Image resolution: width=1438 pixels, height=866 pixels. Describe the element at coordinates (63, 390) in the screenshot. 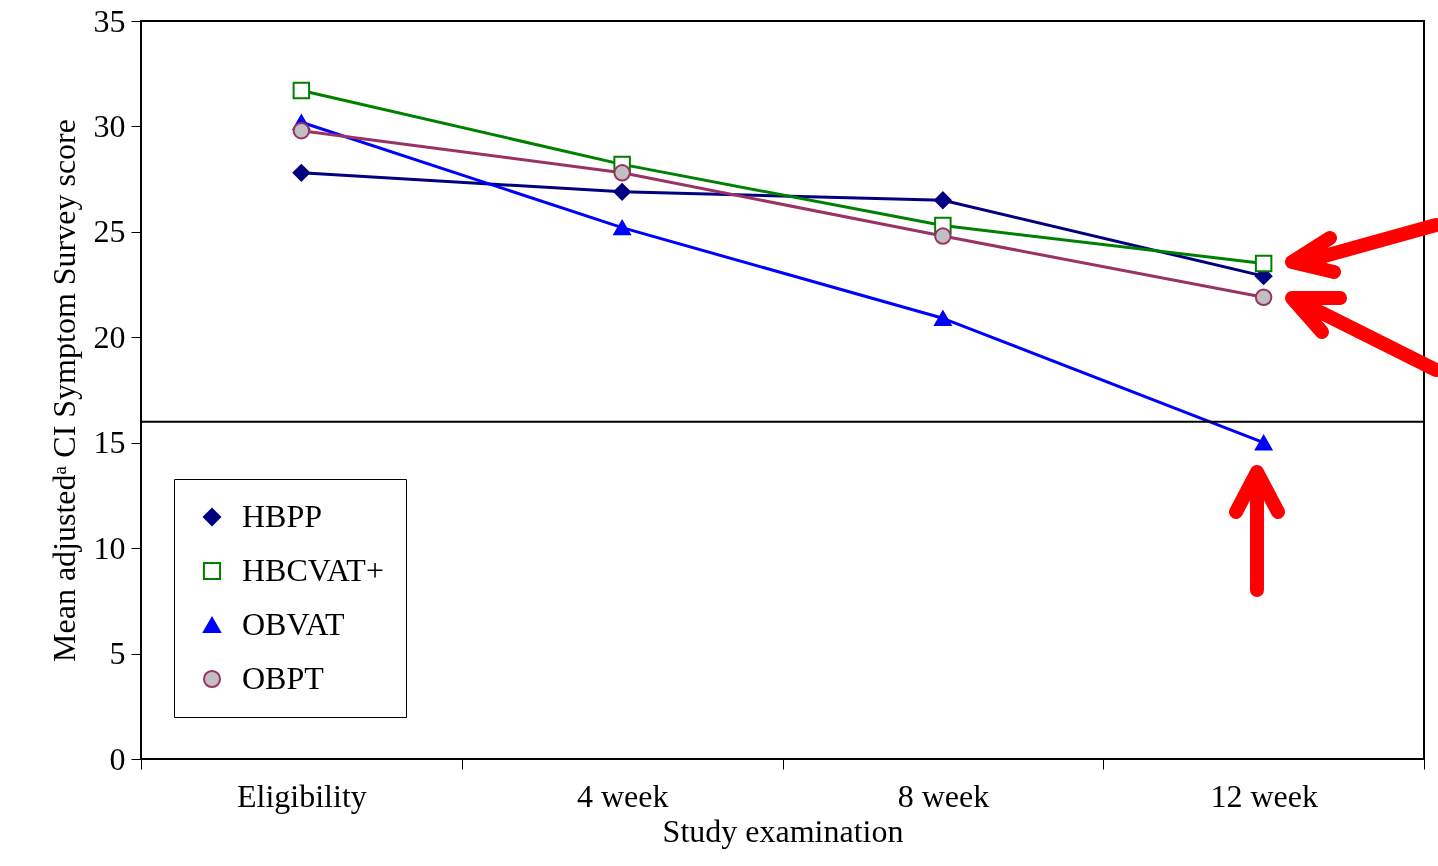

I see `y-axis-title: Mean adjustedᵃ CI Symptom Survey score` at that location.